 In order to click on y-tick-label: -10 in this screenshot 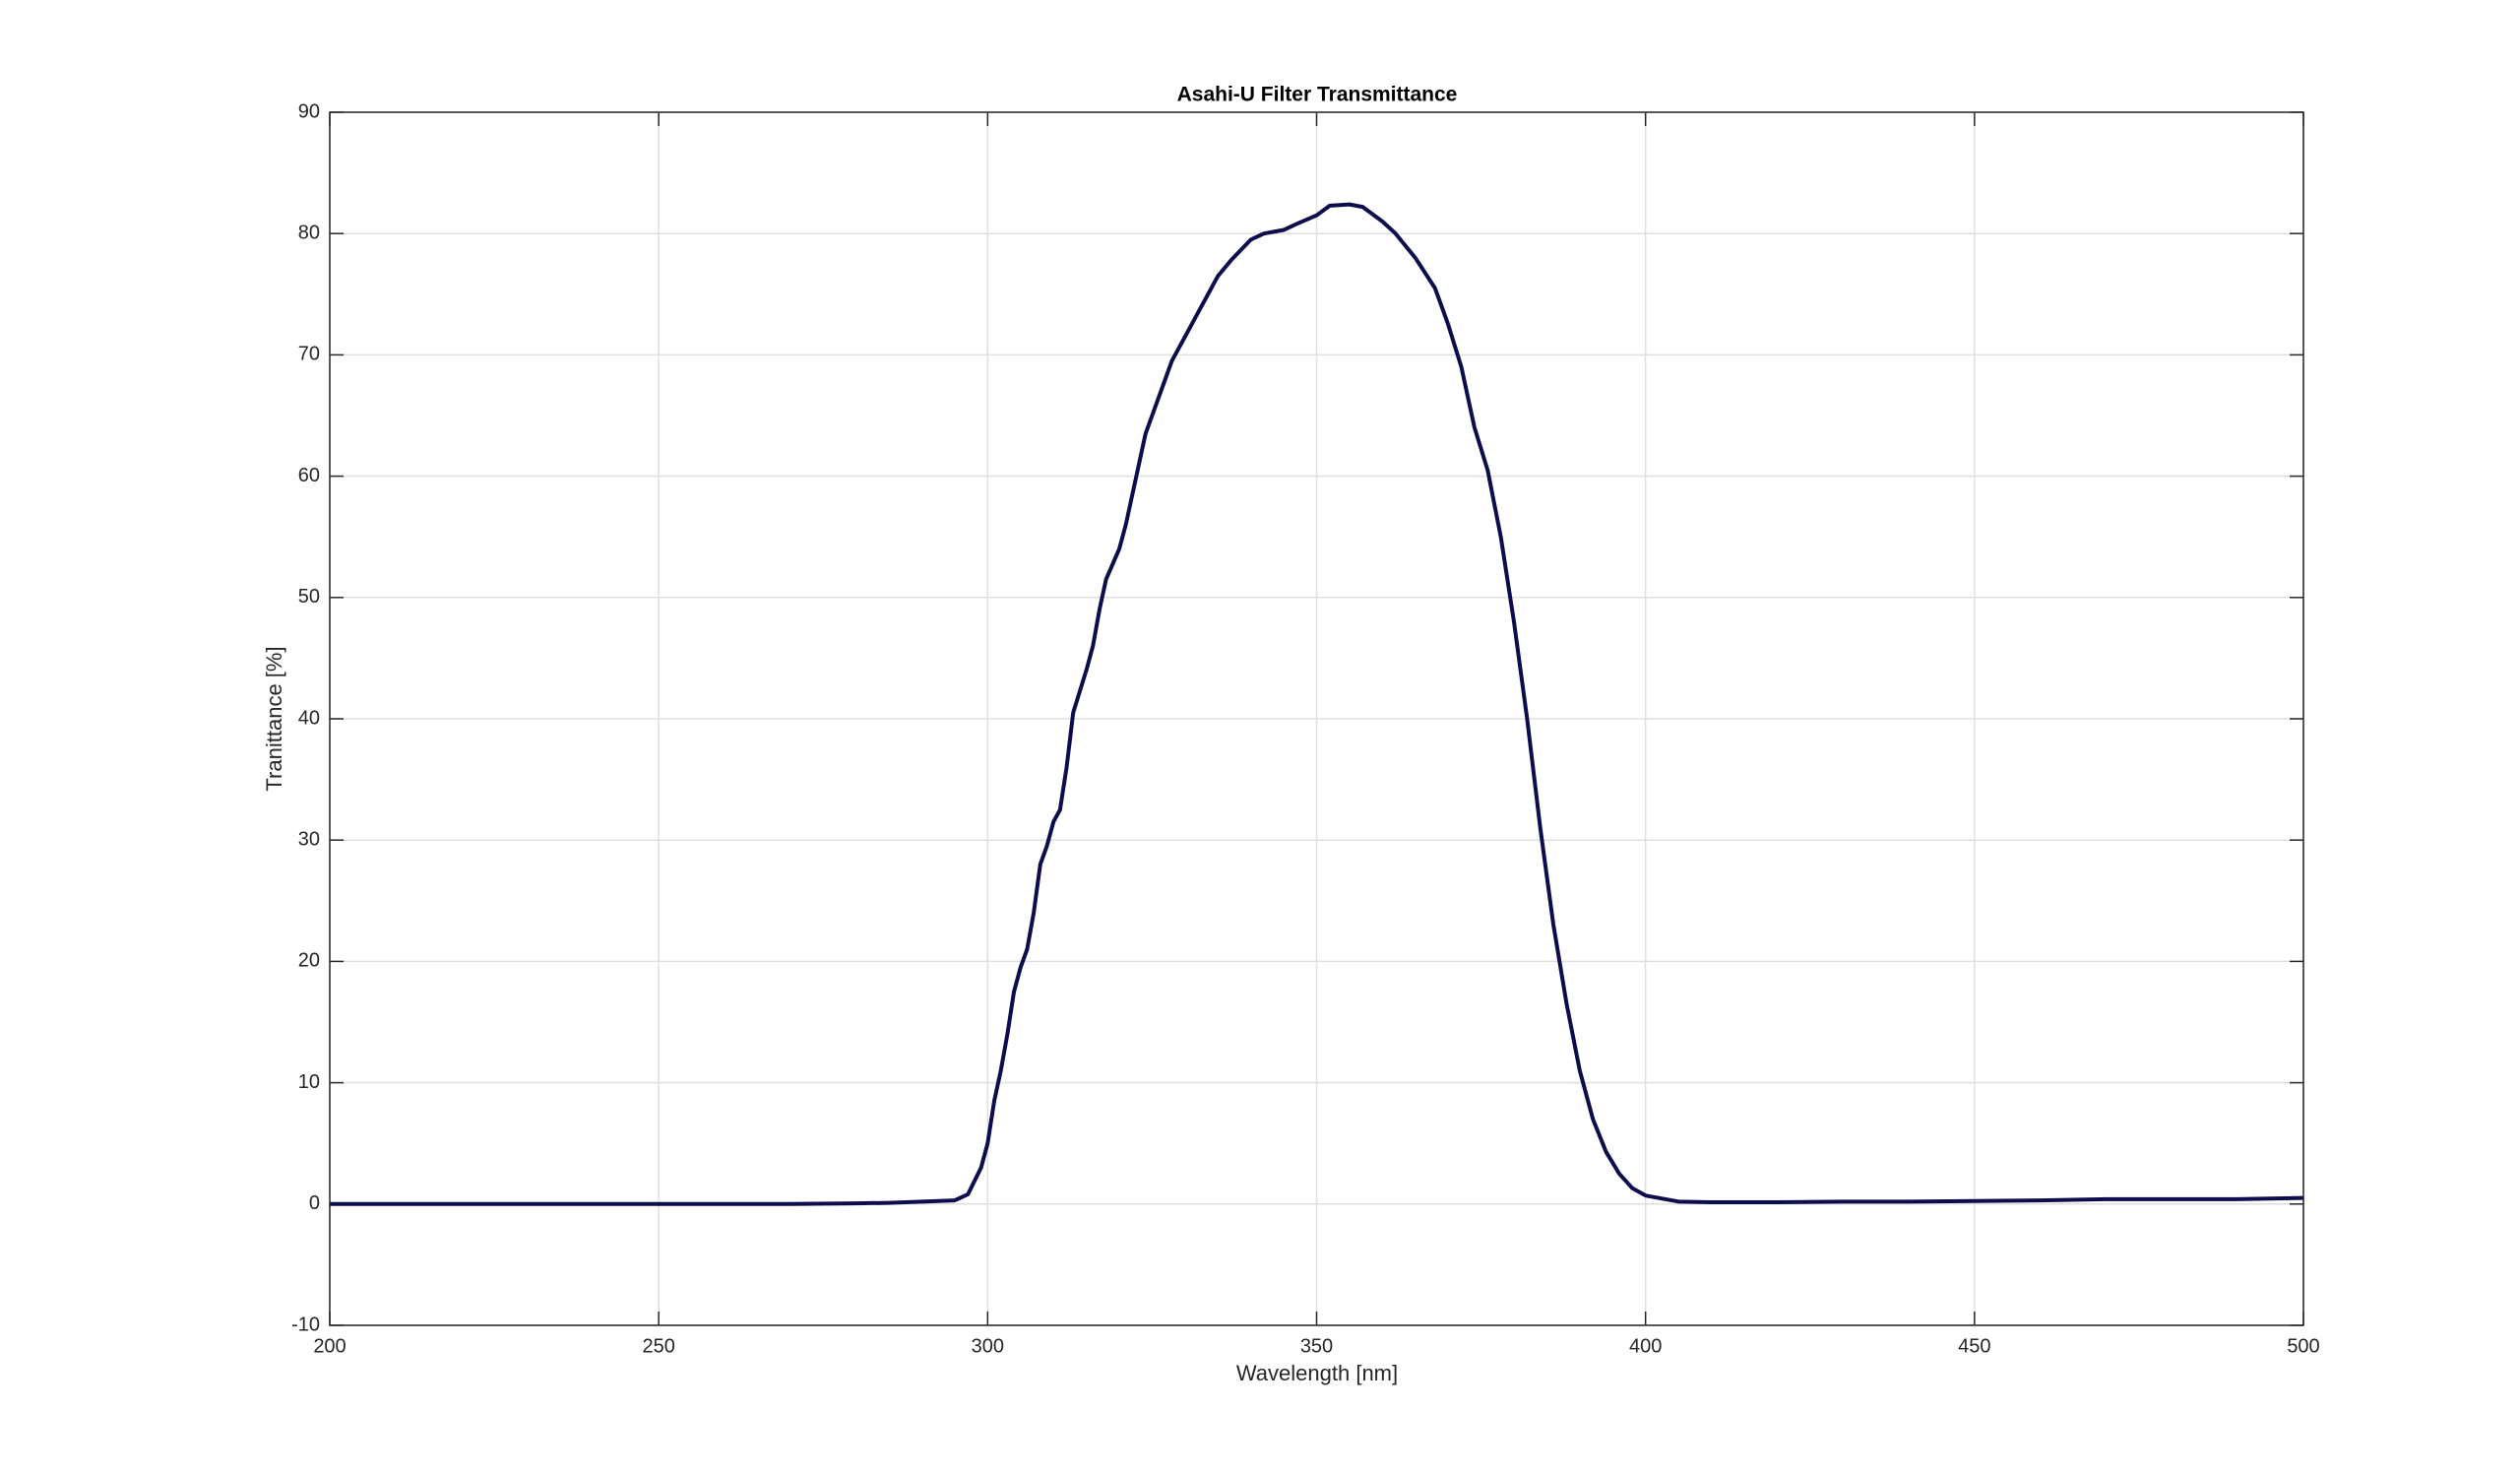, I will do `click(305, 1324)`.